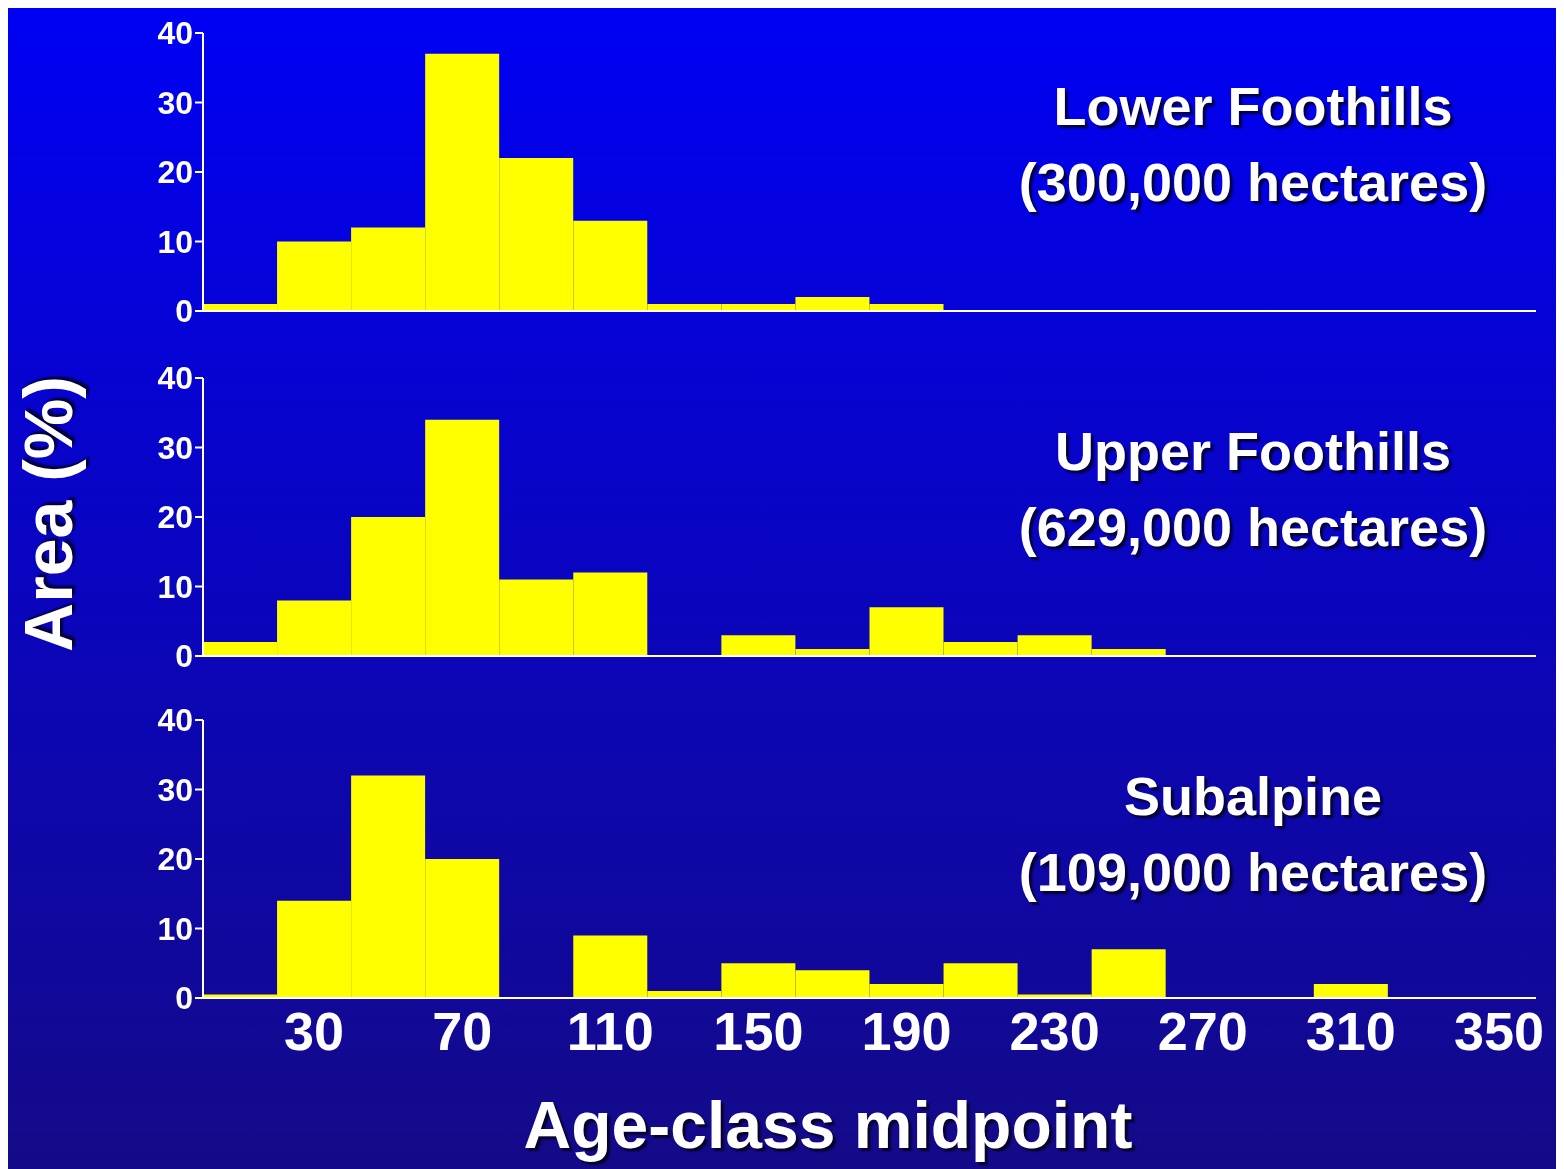 The image size is (1564, 1169). Describe the element at coordinates (758, 1031) in the screenshot. I see `x-tick-label: 150` at that location.